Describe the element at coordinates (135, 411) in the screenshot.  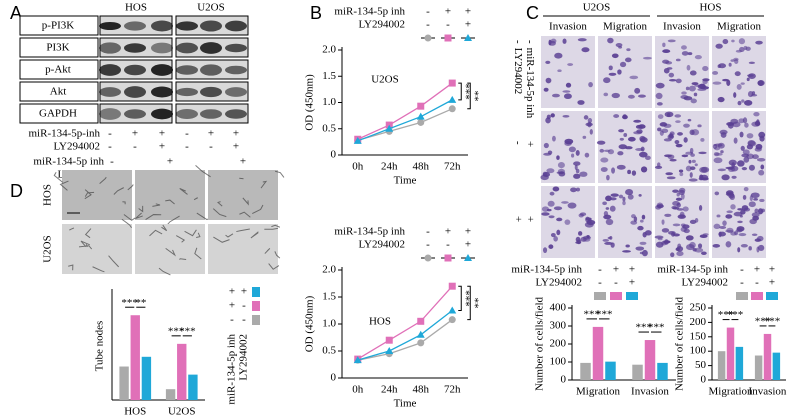
I see `x-tick-label: HOS` at that location.